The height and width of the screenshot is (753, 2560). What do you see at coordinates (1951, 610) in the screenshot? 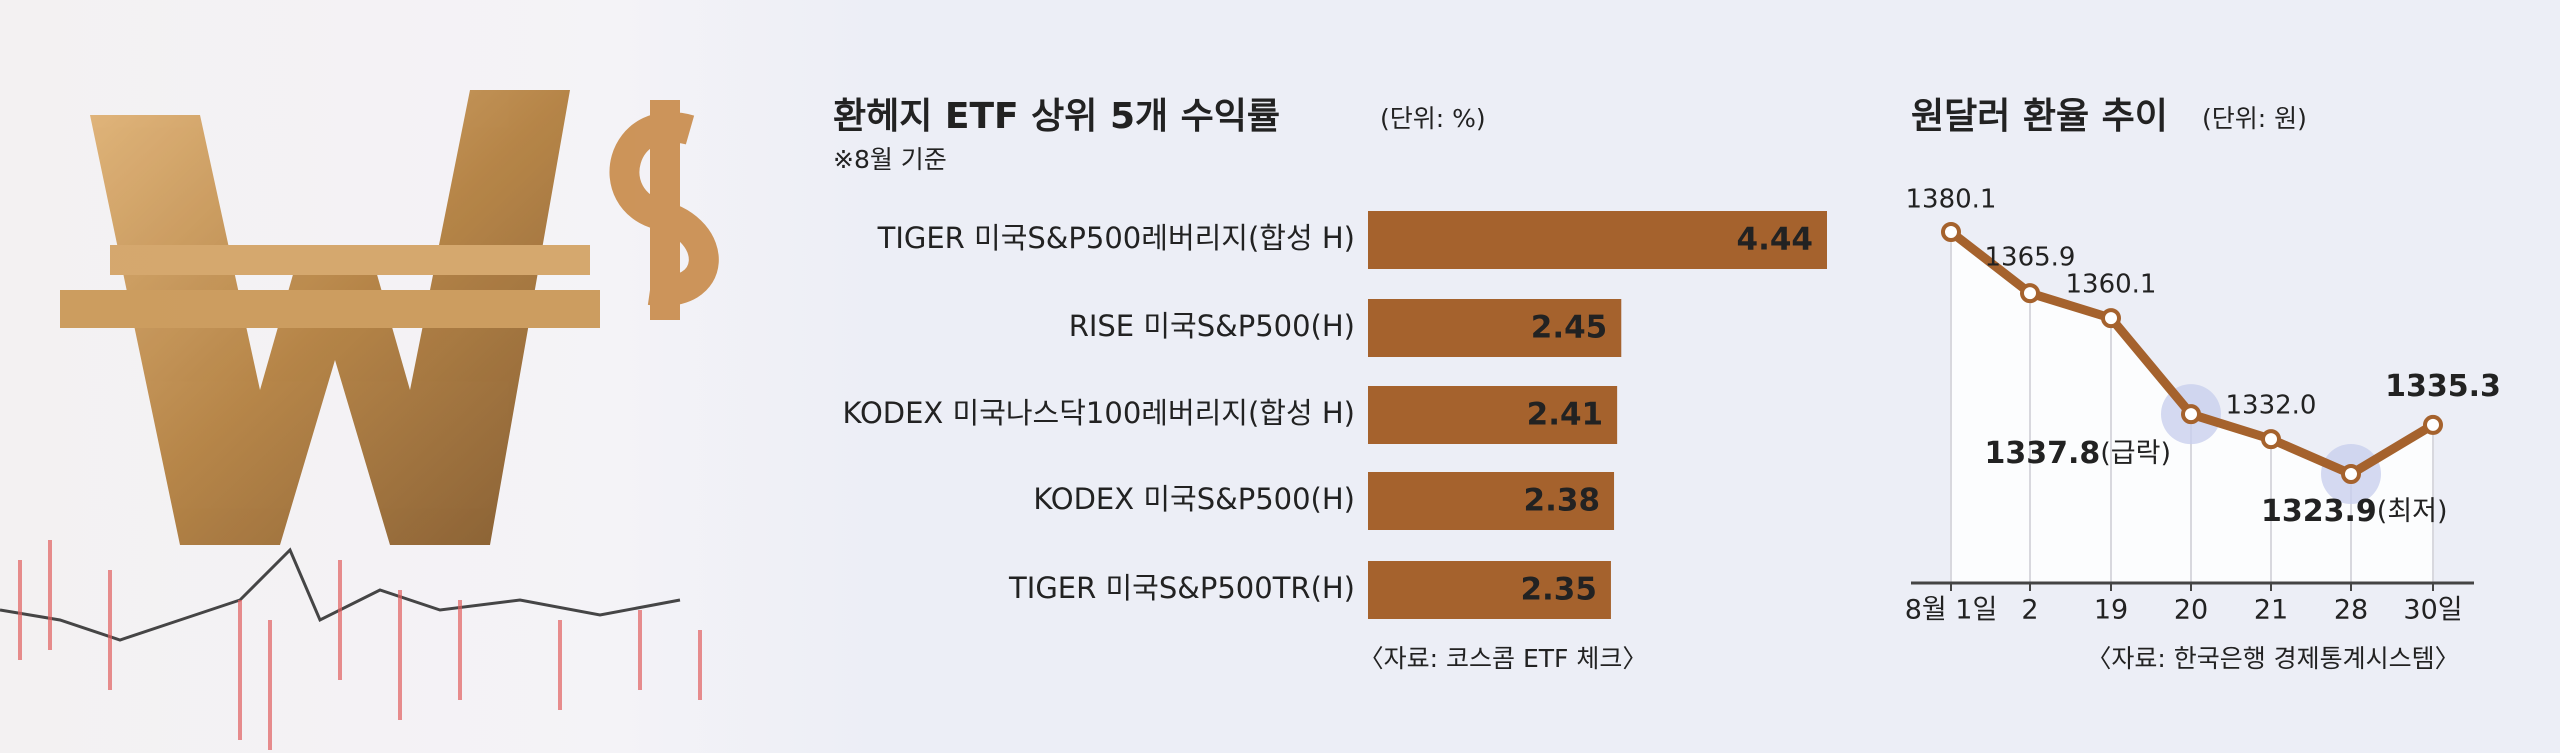
I see `x-tick-label: 8월 1일` at bounding box center [1951, 610].